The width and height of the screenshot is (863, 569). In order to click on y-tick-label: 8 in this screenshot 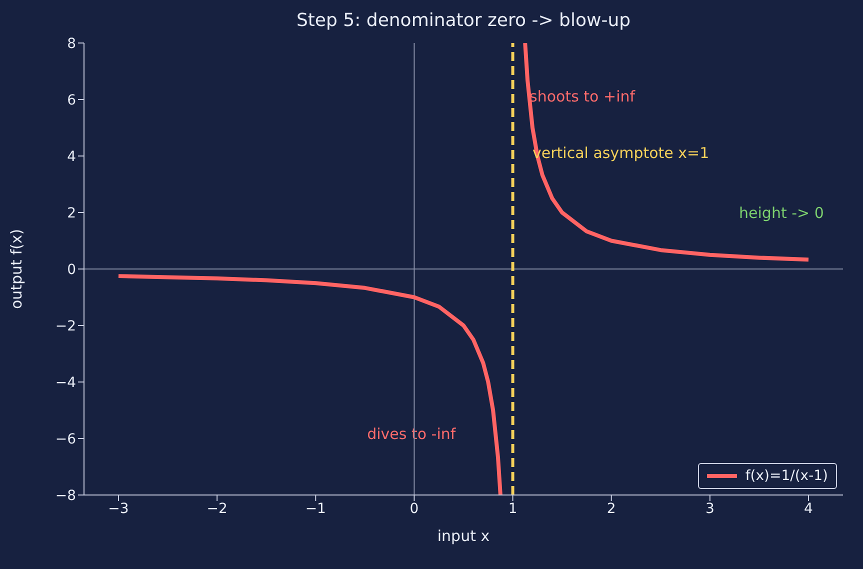, I will do `click(71, 44)`.